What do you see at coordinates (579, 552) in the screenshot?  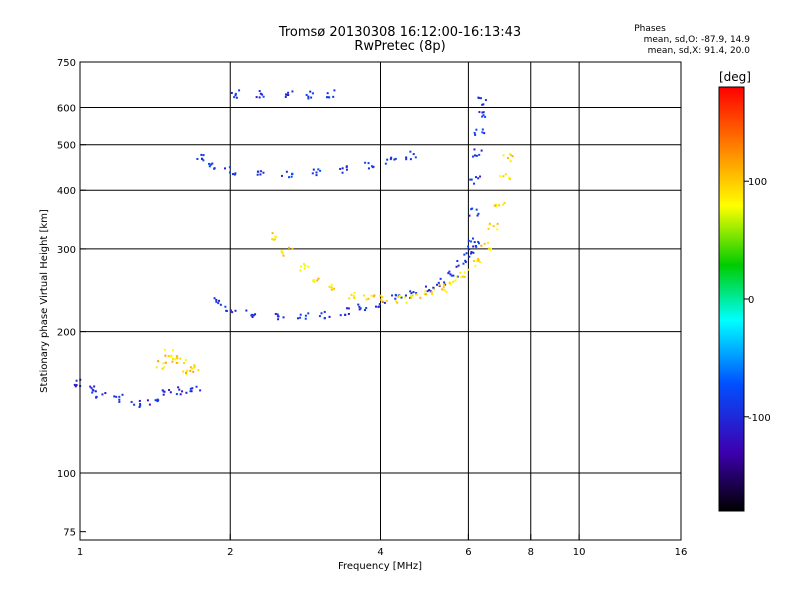 I see `x-tick-label: 10` at bounding box center [579, 552].